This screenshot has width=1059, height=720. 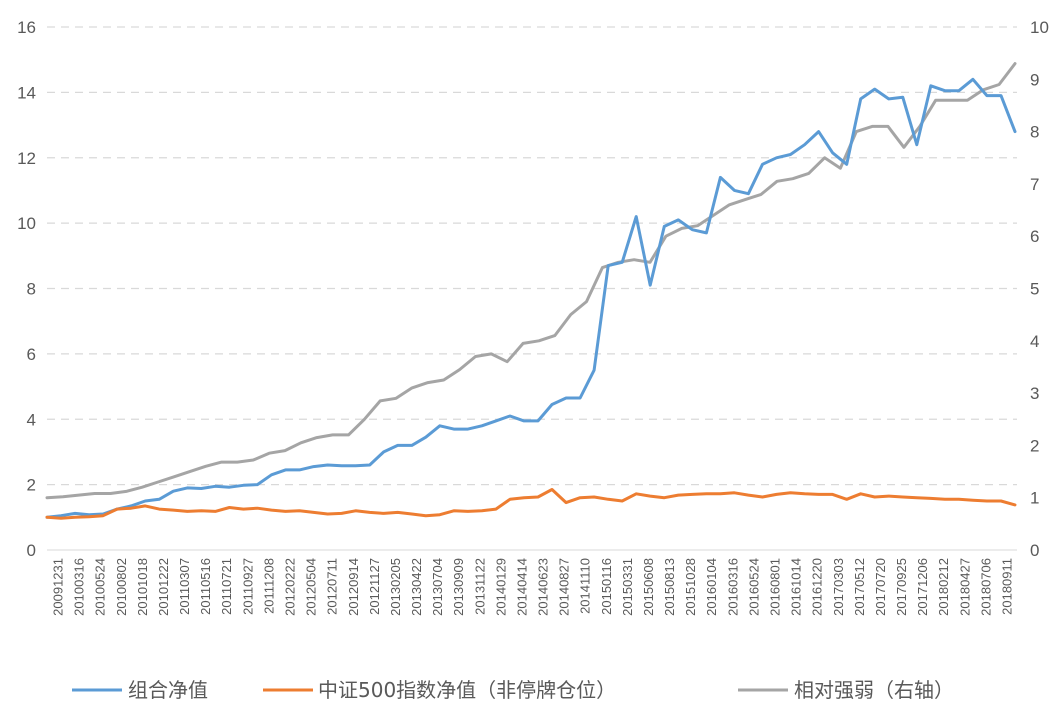 What do you see at coordinates (311, 587) in the screenshot?
I see `x-tick-label: 20120504` at bounding box center [311, 587].